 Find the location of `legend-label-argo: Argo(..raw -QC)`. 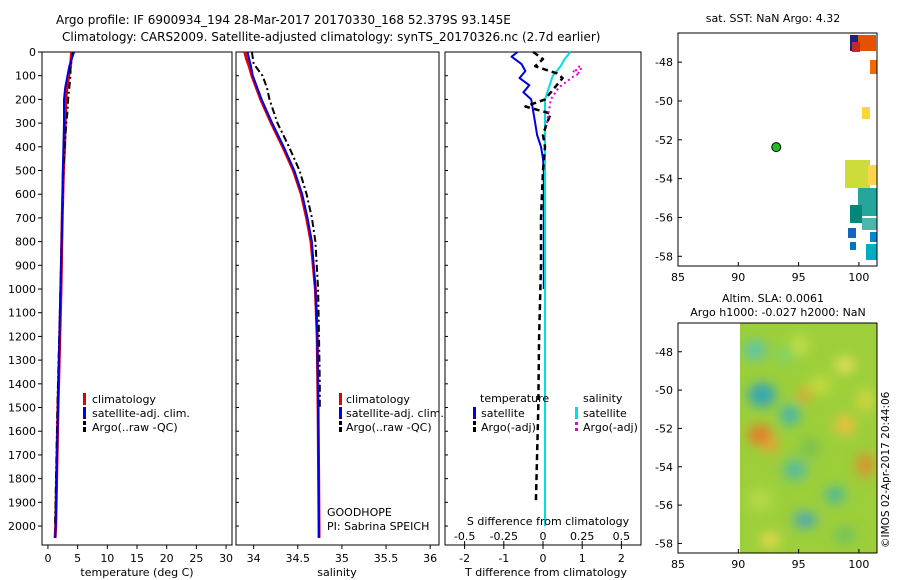

legend-label-argo: Argo(..raw -QC) is located at coordinates (135, 427).